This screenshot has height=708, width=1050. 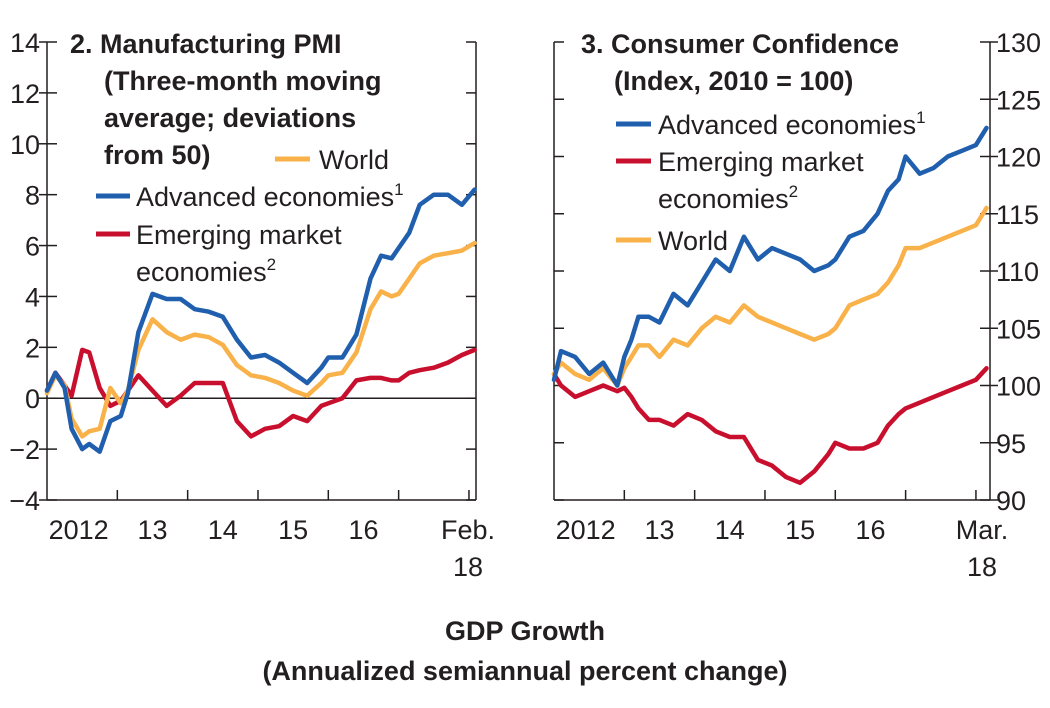 I want to click on confidence-xtick-label: 14, so click(x=730, y=530).